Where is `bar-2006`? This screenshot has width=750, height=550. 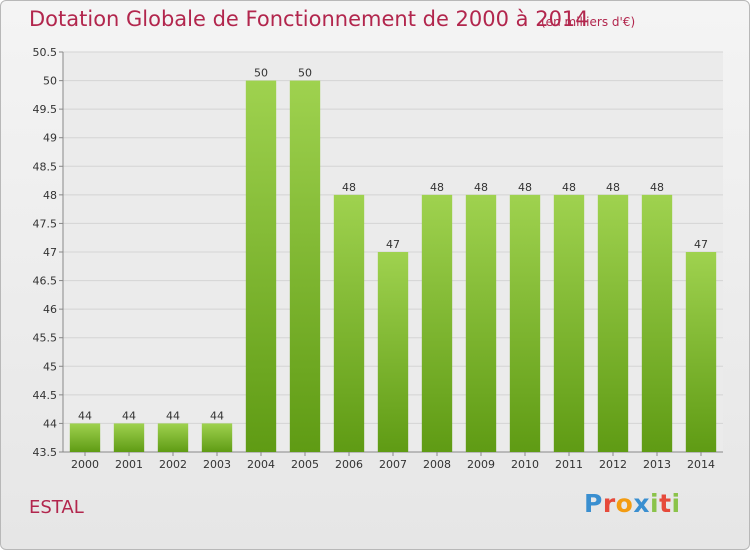 bar-2006 is located at coordinates (349, 323).